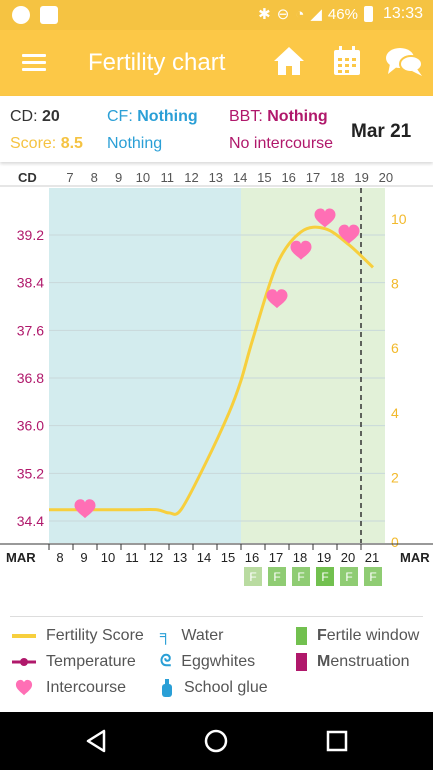  Describe the element at coordinates (281, 143) in the screenshot. I see `intercourse-status: No intercourse` at that location.